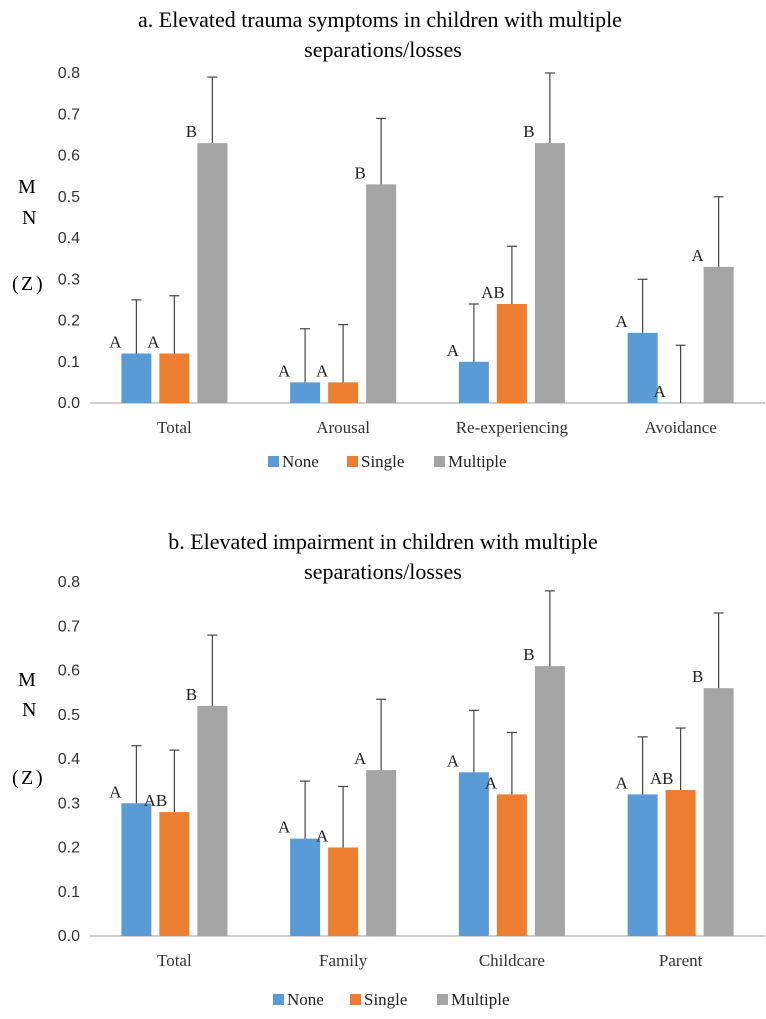  What do you see at coordinates (29, 218) in the screenshot?
I see `chart-a-y-label-char: N` at bounding box center [29, 218].